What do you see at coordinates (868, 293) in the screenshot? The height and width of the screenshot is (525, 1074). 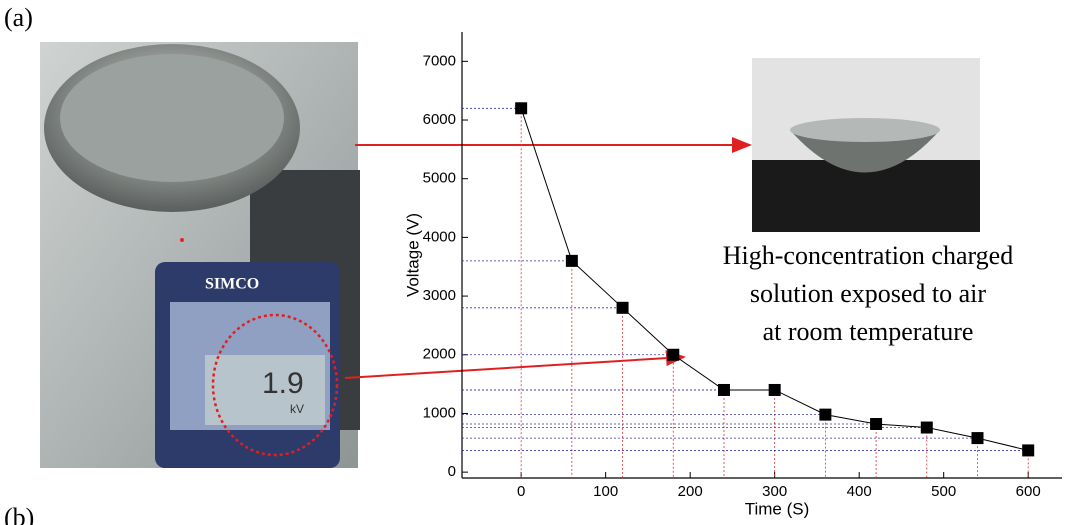 I see `annotation: solution exposed to air` at bounding box center [868, 293].